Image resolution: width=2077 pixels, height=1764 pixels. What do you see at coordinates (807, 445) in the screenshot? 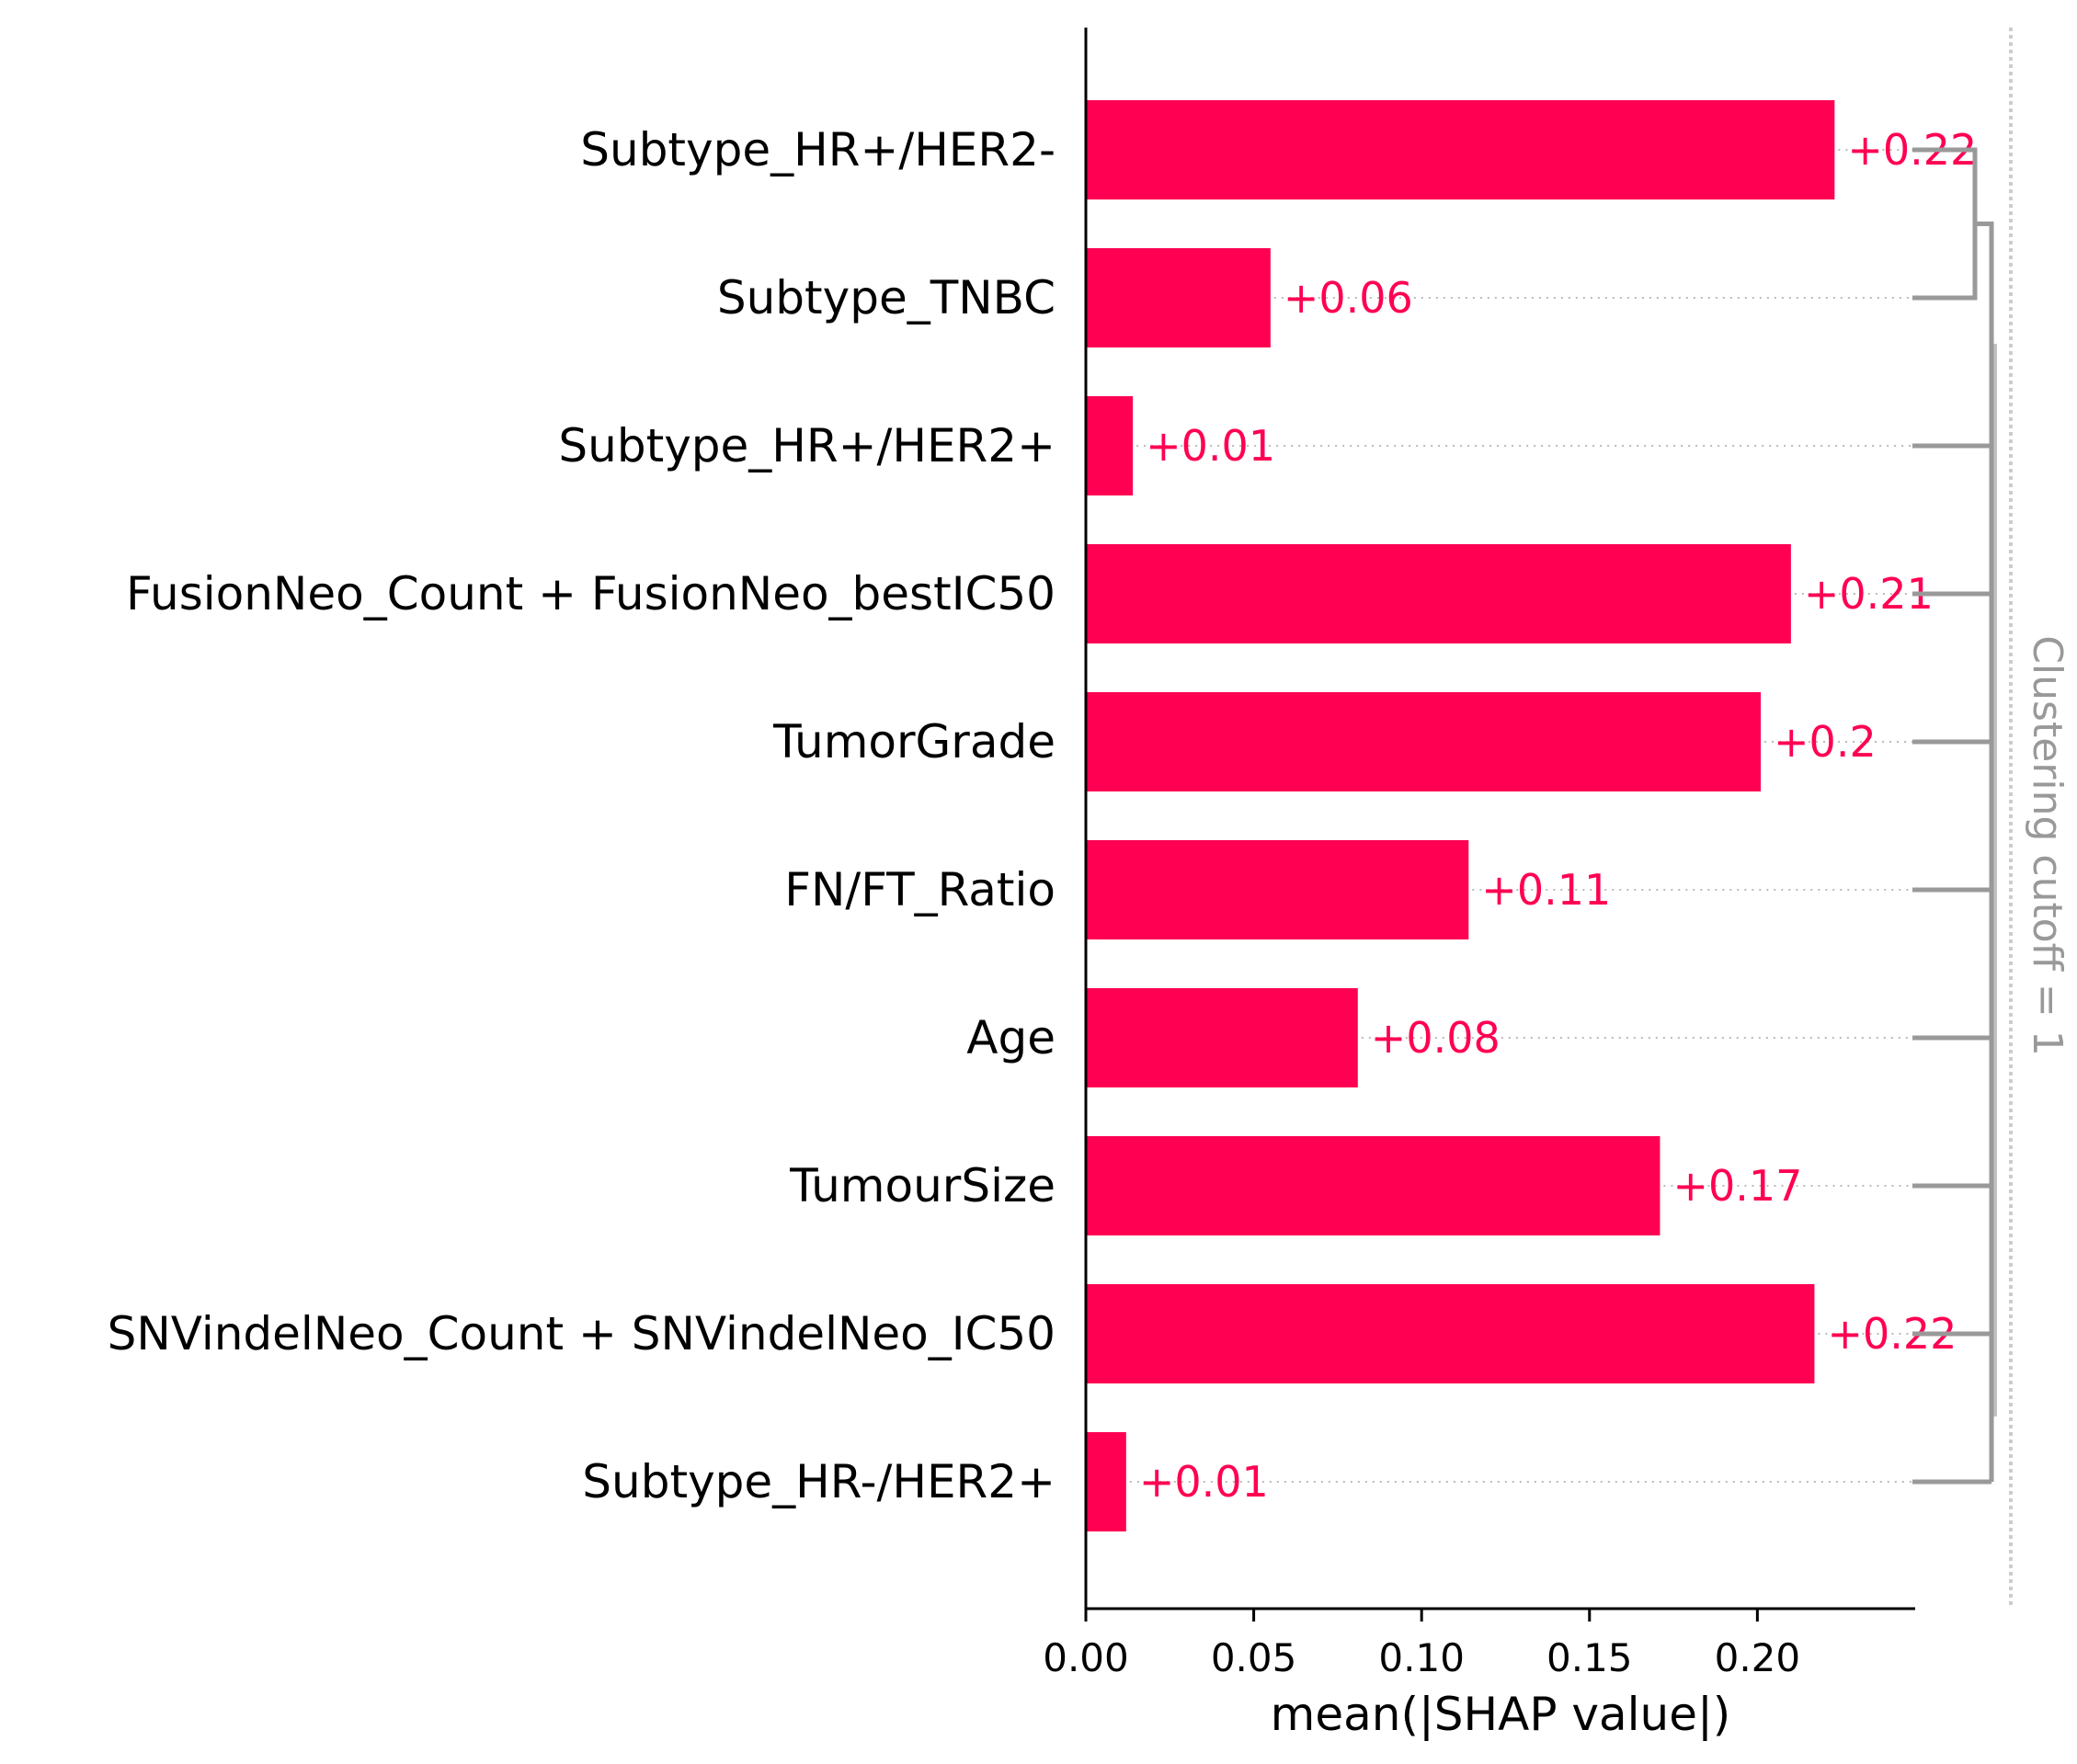
I see `category-label: Subtype_HR+/HER2+` at bounding box center [807, 445].